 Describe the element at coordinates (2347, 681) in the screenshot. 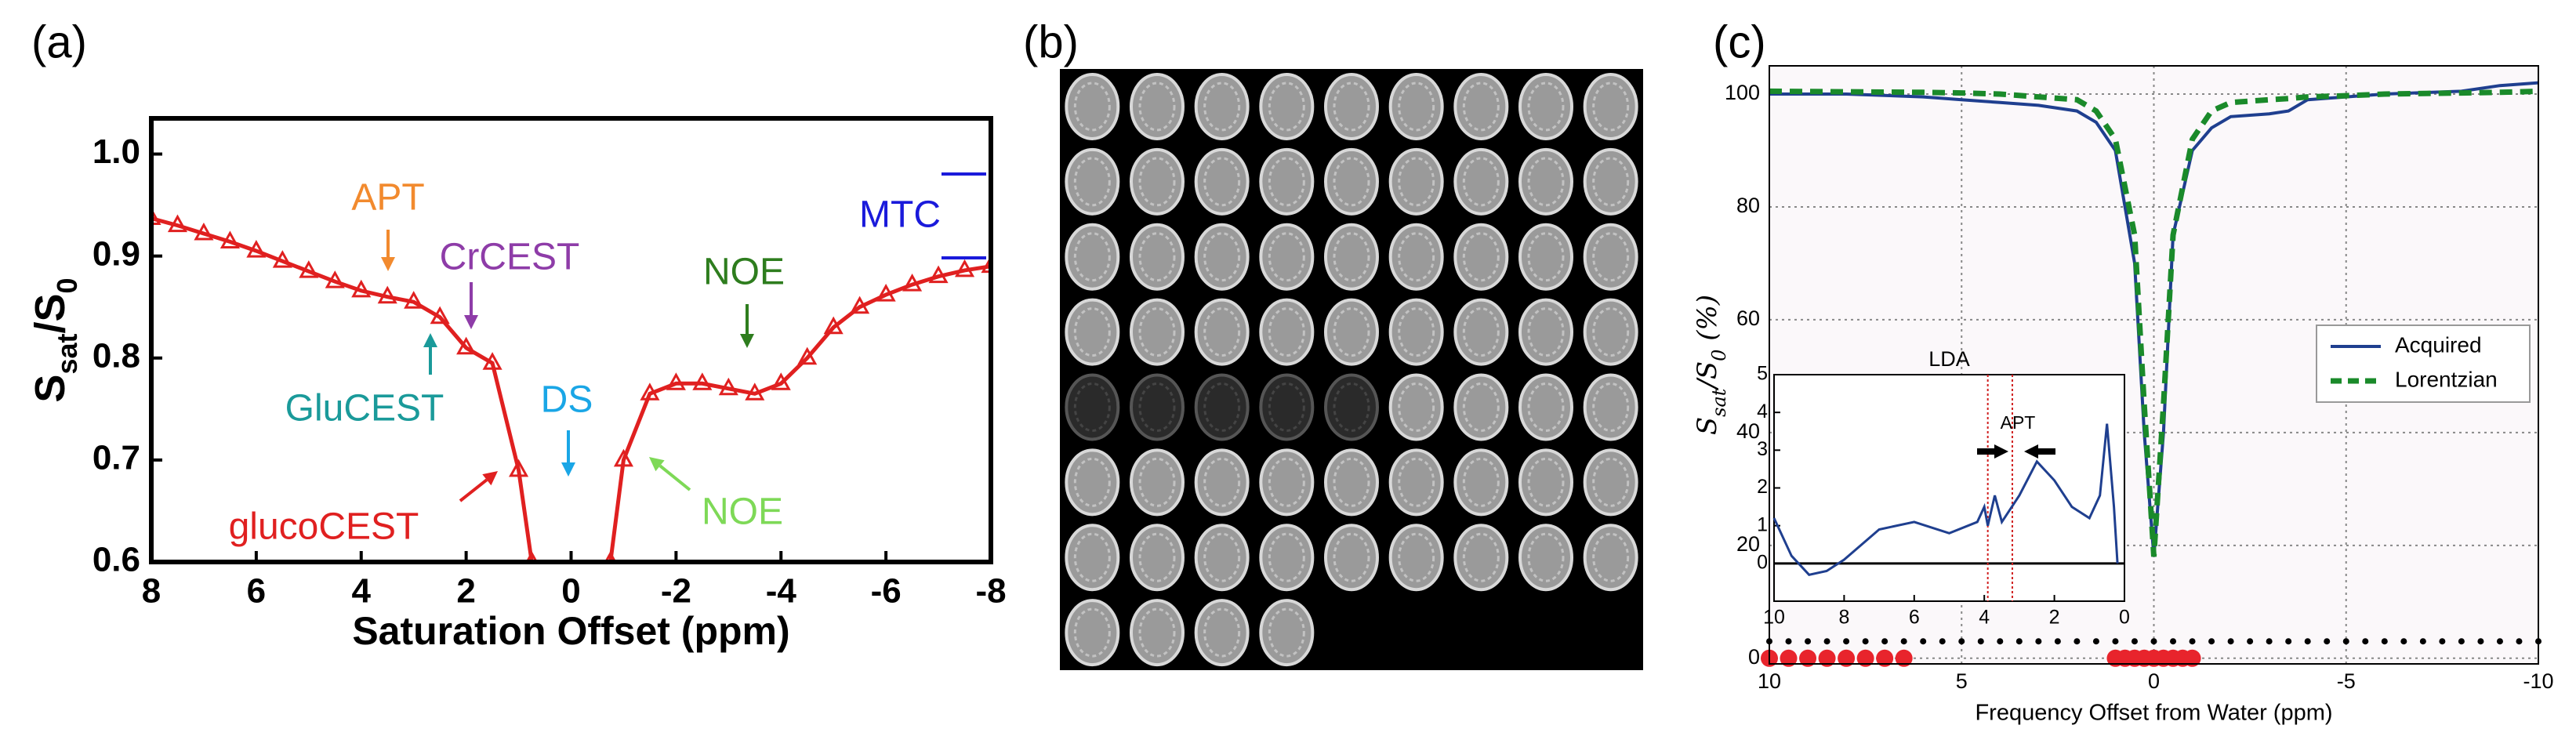

I see `x-tick-label: -5` at that location.